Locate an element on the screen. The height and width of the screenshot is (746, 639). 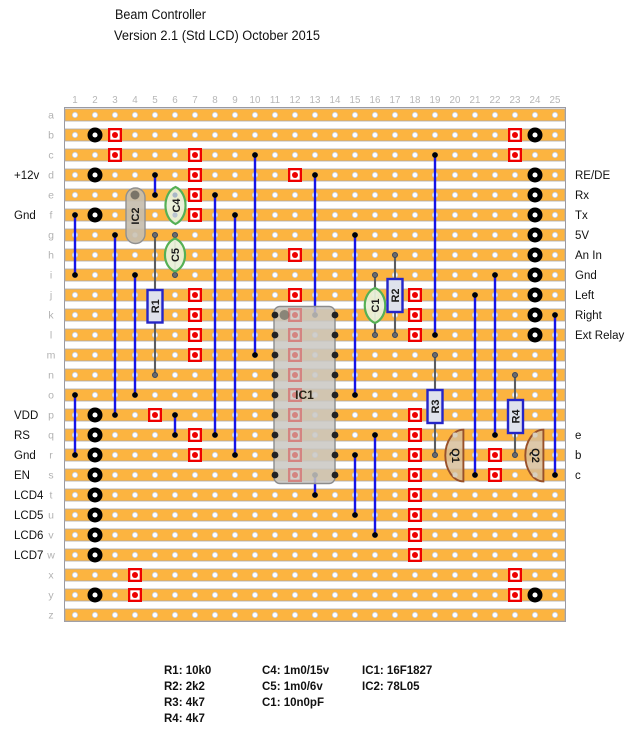
svg-text: 1 is located at coordinates (74, 100).